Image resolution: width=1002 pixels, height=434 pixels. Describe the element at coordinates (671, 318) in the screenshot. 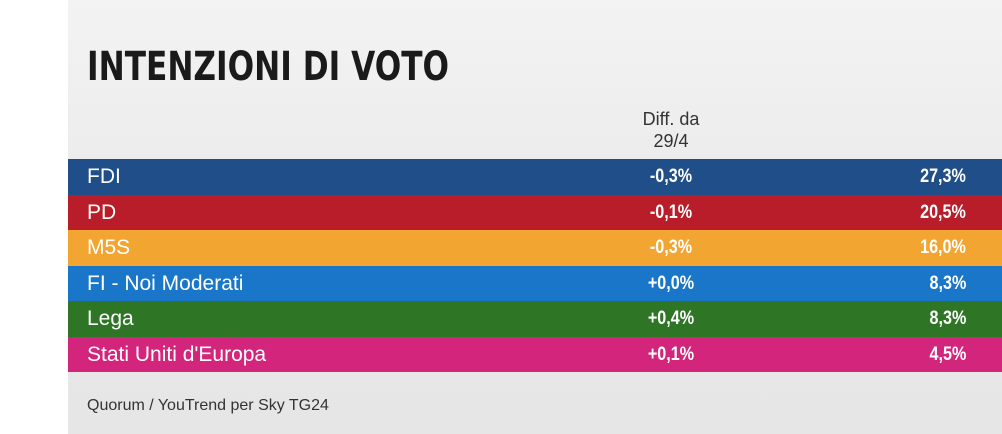

I see `party-diff: +0,4%` at that location.